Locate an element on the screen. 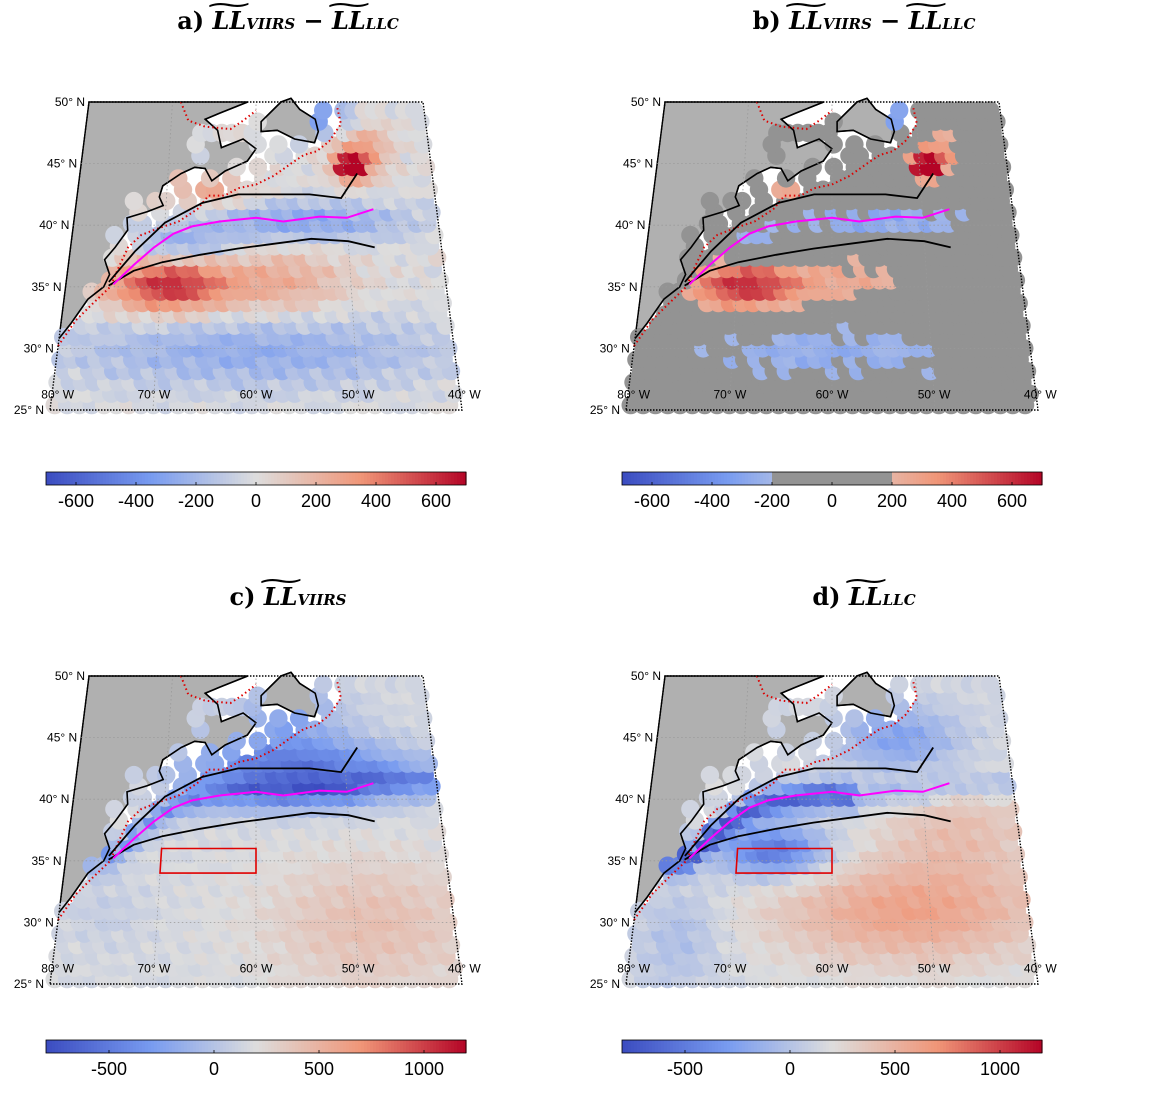 The image size is (1152, 1094). lon-tick-label: 70° W is located at coordinates (729, 968).